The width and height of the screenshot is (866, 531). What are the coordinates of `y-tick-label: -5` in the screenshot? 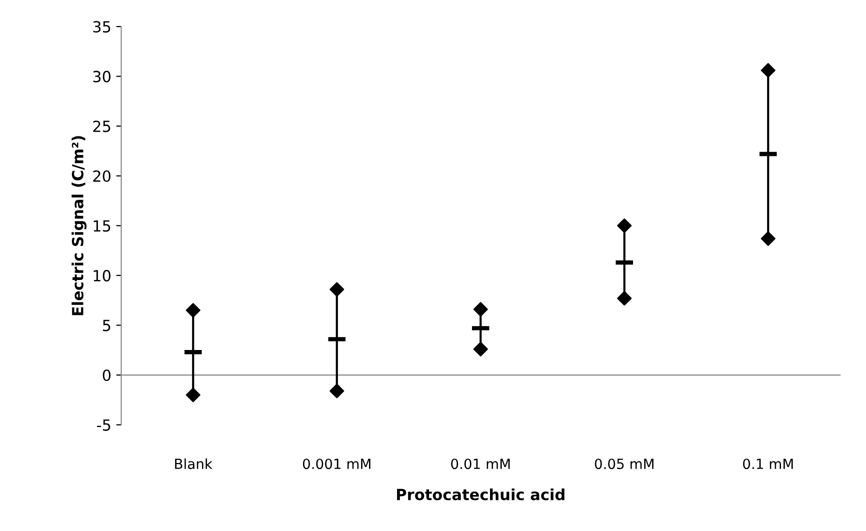 It's located at (103, 425).